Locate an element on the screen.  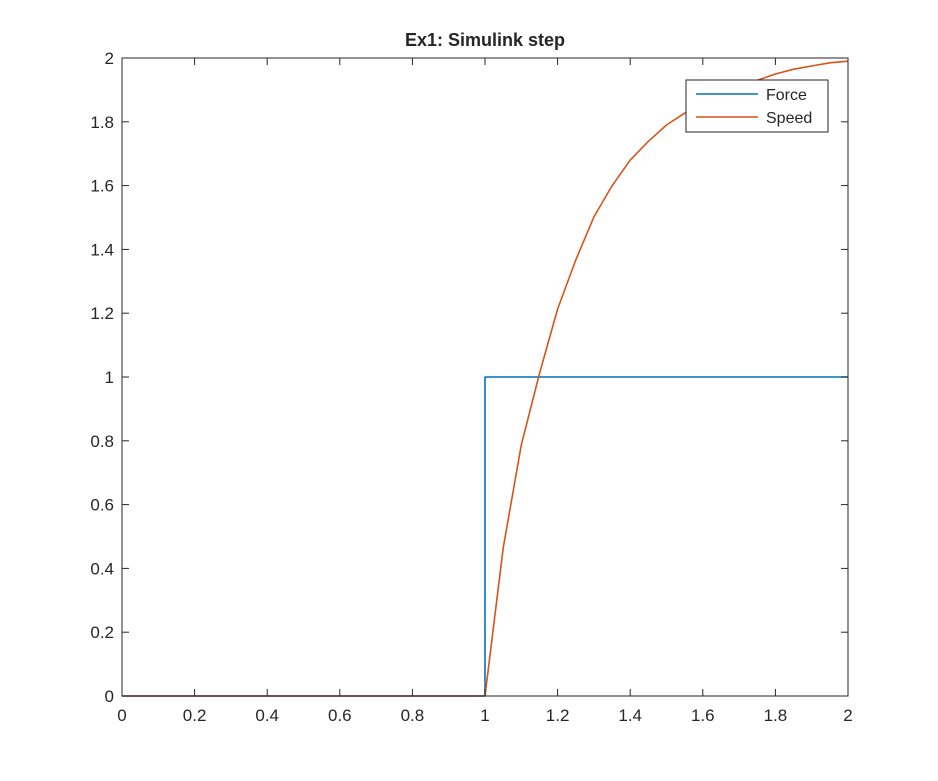
legend: Force Speed is located at coordinates (757, 106).